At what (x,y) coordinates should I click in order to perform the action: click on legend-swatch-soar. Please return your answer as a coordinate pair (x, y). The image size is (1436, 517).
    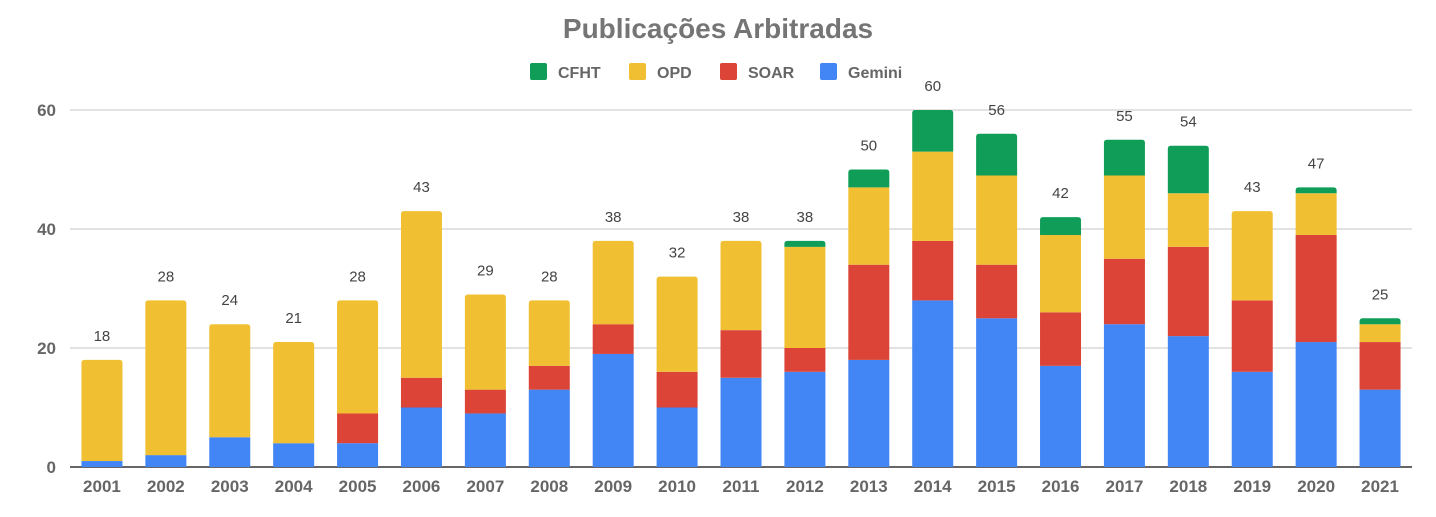
    Looking at the image, I should click on (728, 71).